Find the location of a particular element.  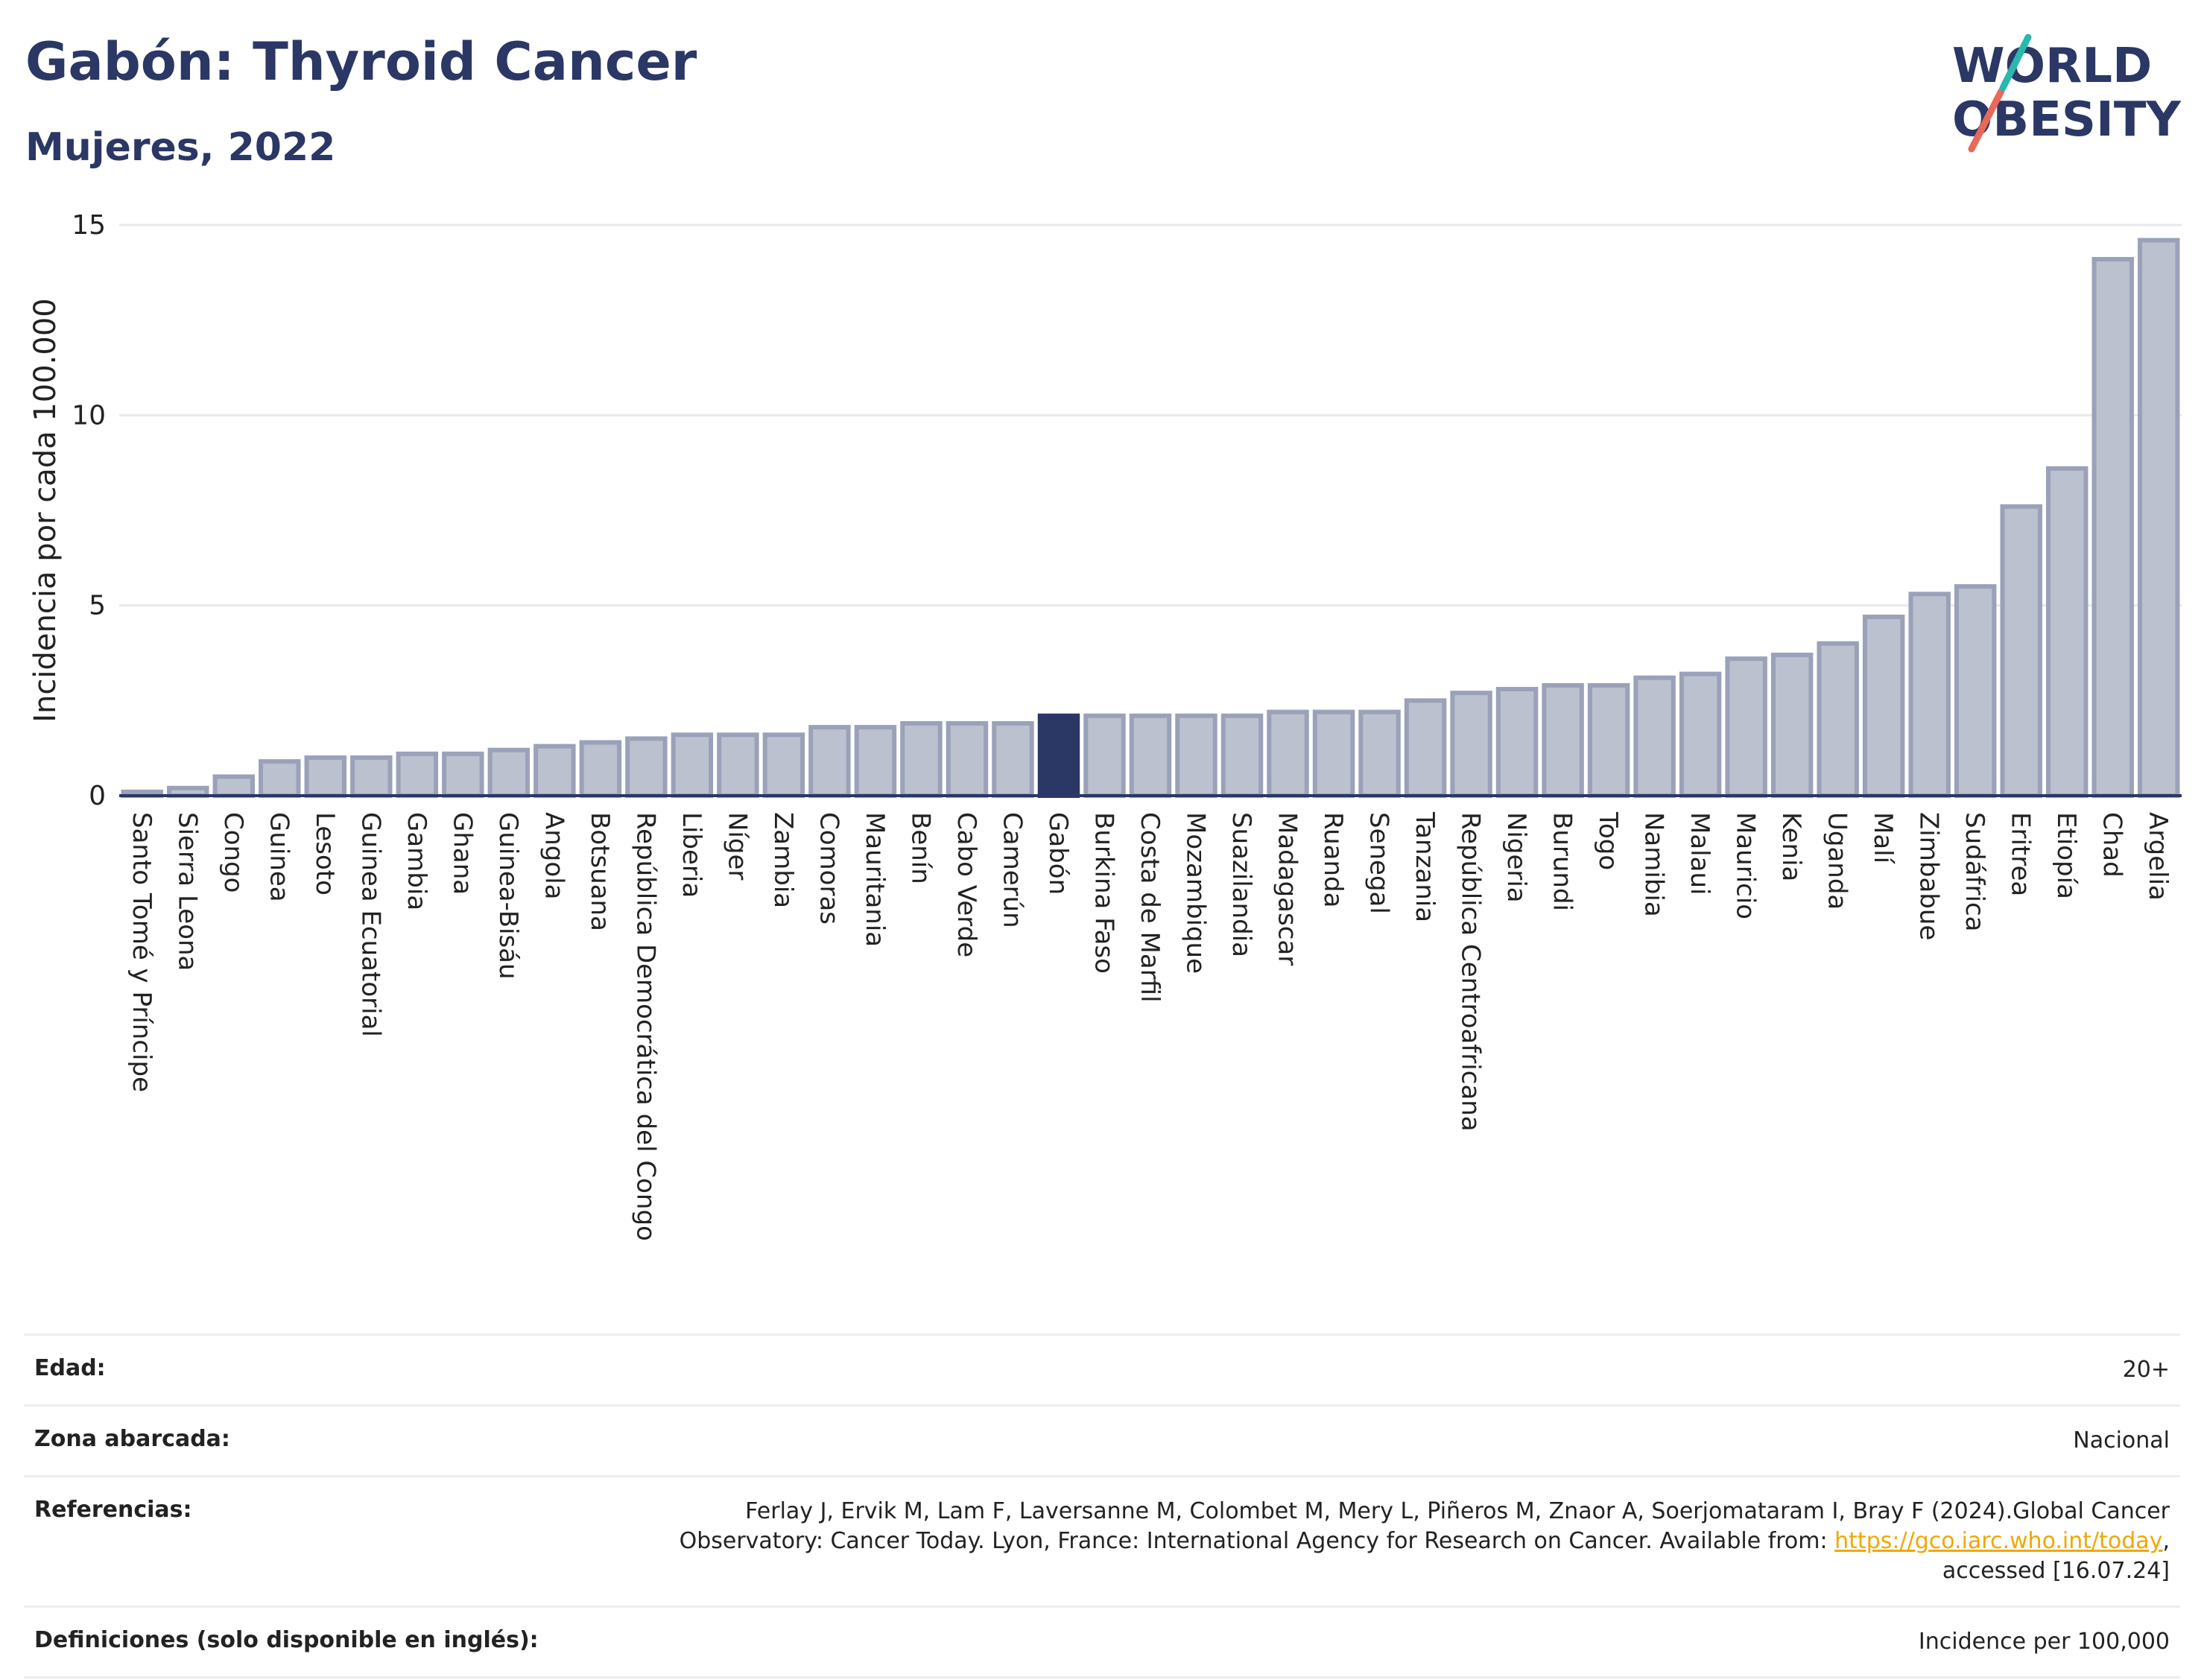

bar-namibia is located at coordinates (1654, 737).